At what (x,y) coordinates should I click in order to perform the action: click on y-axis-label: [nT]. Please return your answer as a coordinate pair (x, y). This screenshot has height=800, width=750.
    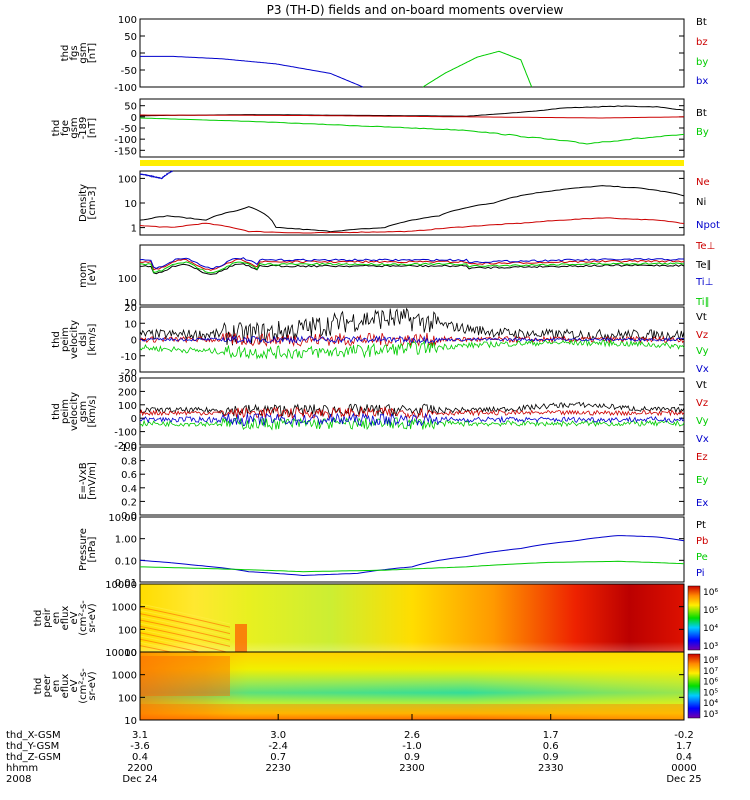
    Looking at the image, I should click on (92, 128).